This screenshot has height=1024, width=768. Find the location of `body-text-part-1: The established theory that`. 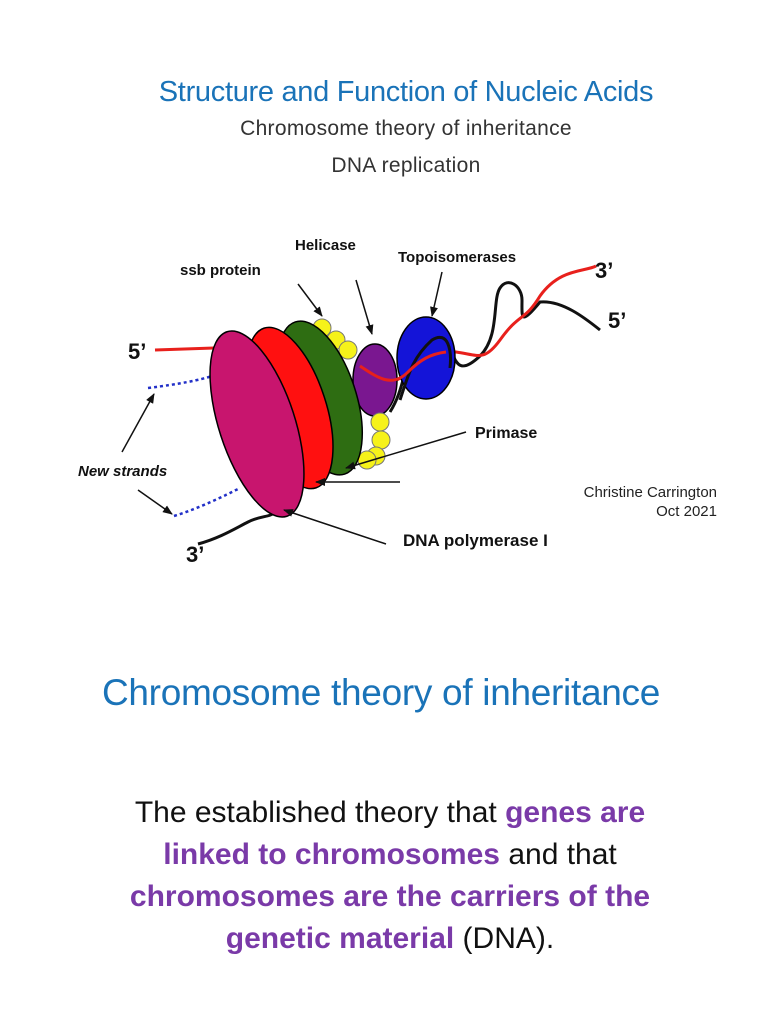

body-text-part-1: The established theory that is located at coordinates (320, 812).